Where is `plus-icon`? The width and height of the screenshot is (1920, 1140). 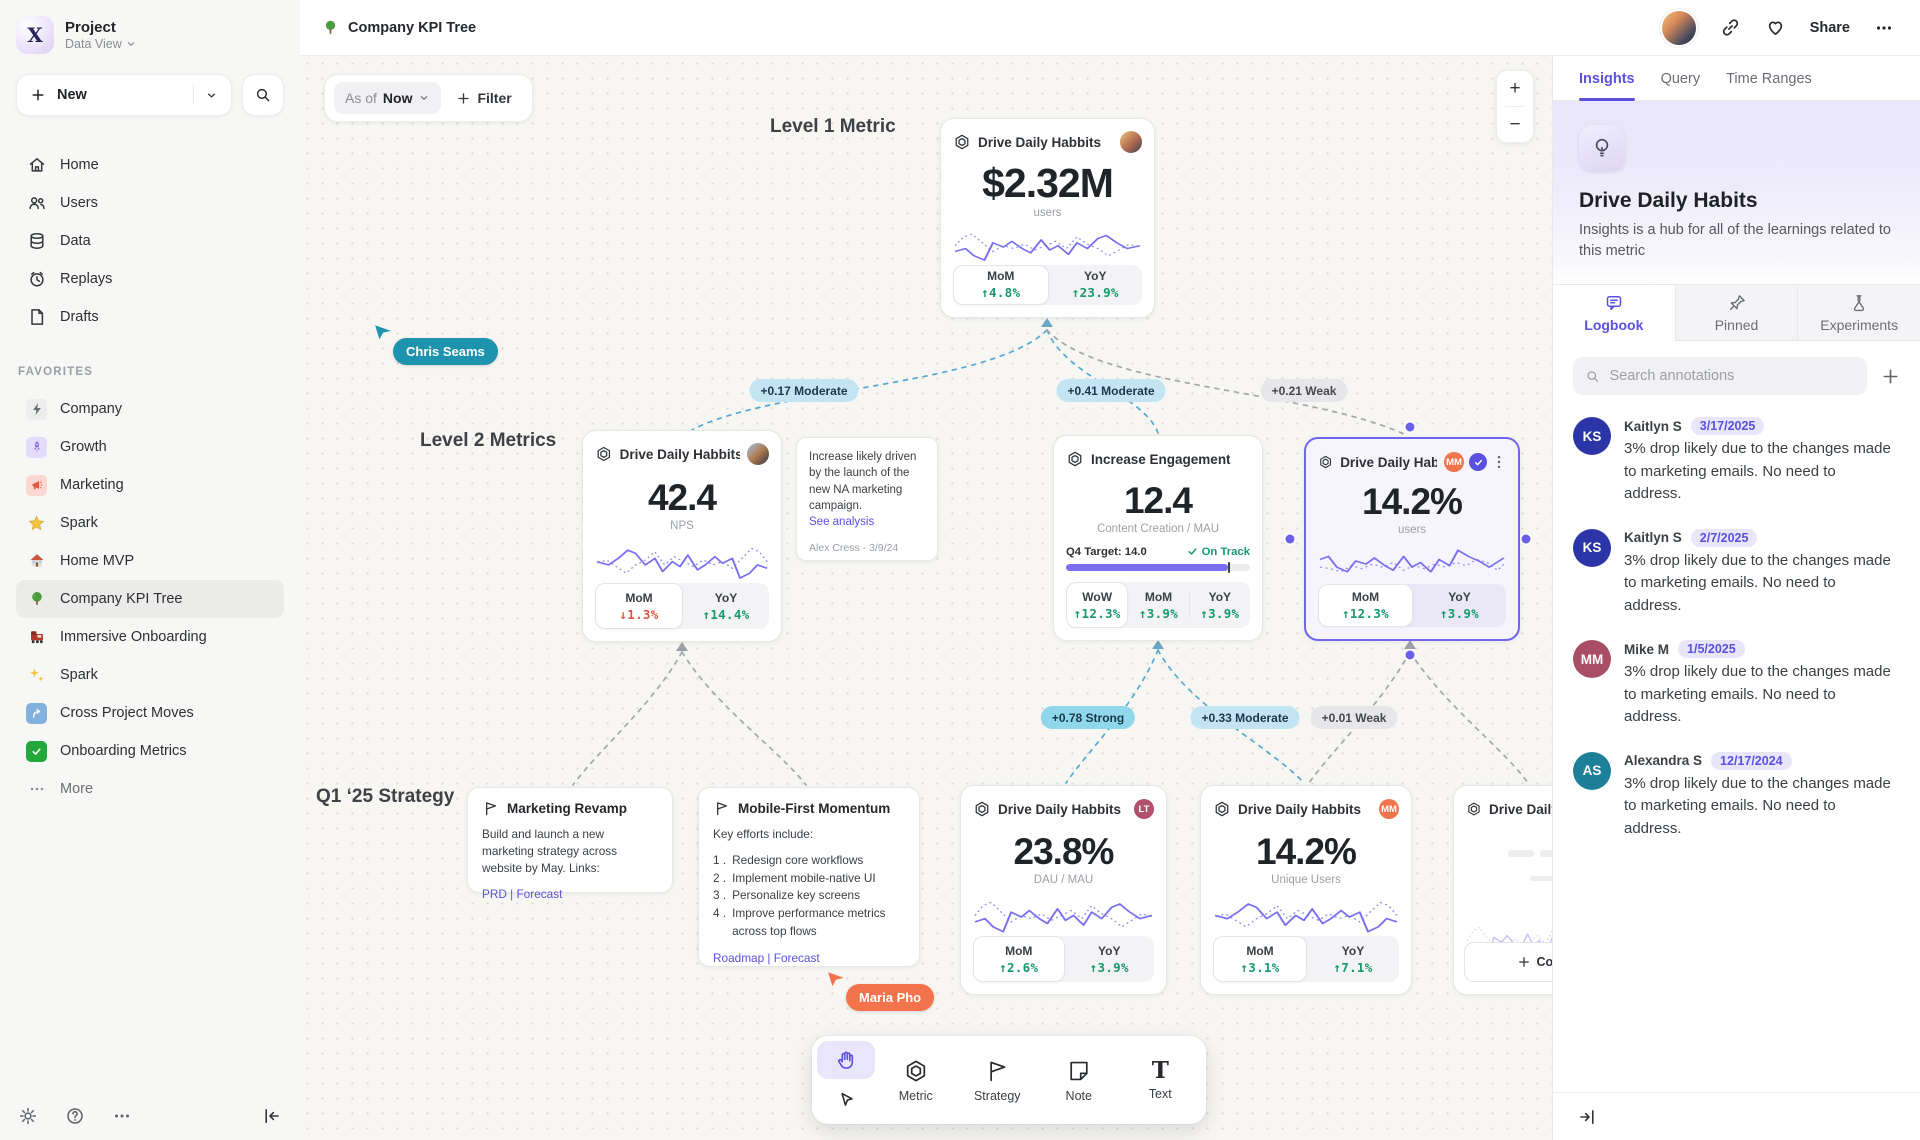 plus-icon is located at coordinates (38, 95).